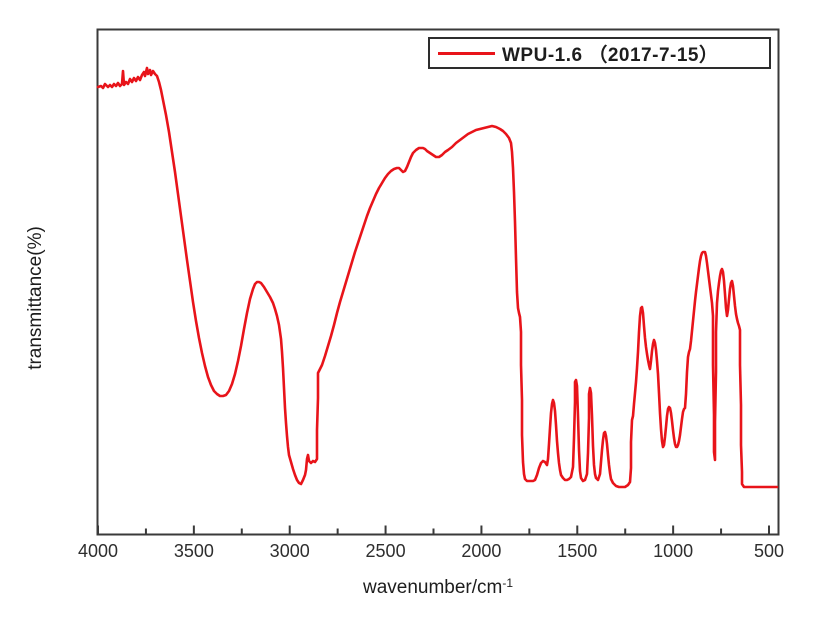 This screenshot has height=619, width=815. Describe the element at coordinates (577, 551) in the screenshot. I see `x-tick-label: 1500` at that location.